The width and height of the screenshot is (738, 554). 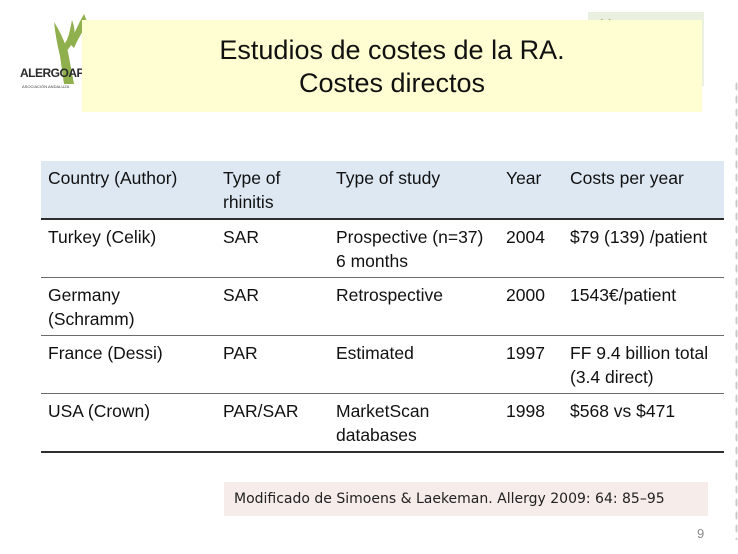 What do you see at coordinates (643, 248) in the screenshot?
I see `cell-costs: $79 (139) /patient` at bounding box center [643, 248].